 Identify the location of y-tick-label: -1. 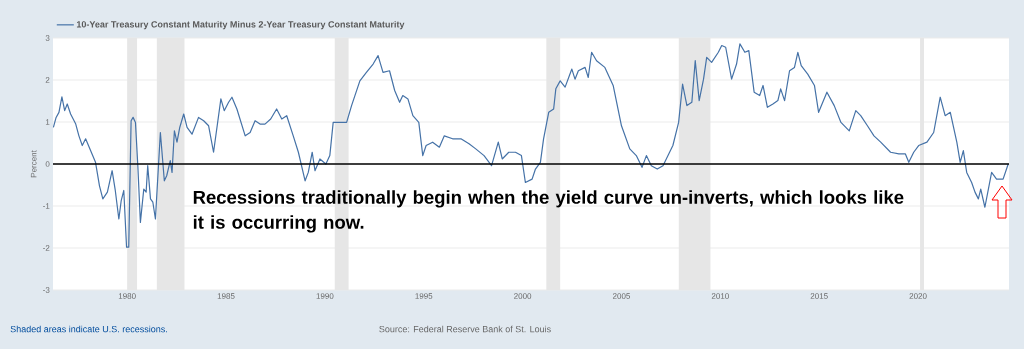
(46, 206).